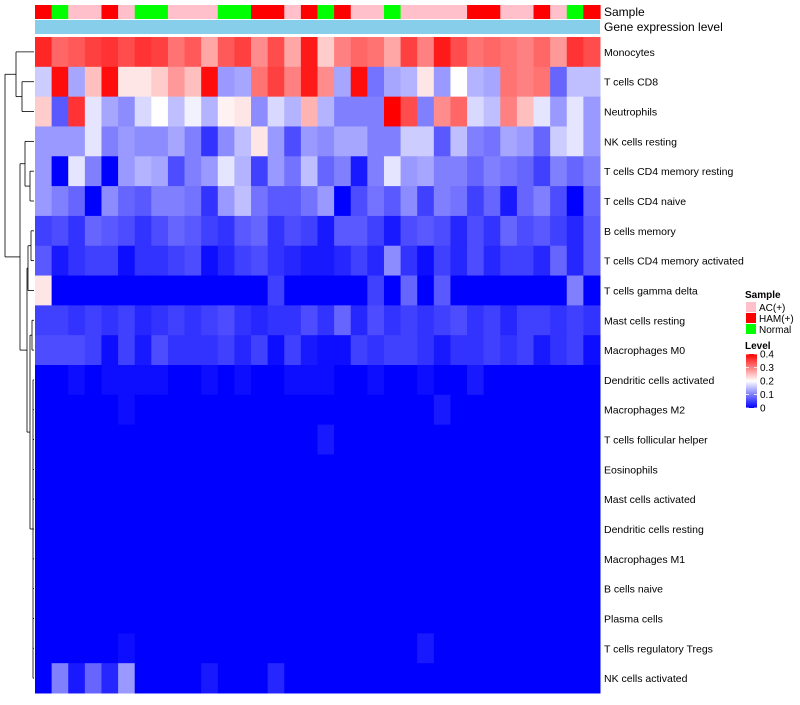 The image size is (800, 705). What do you see at coordinates (767, 382) in the screenshot?
I see `legend-tick-label: 0.2` at bounding box center [767, 382].